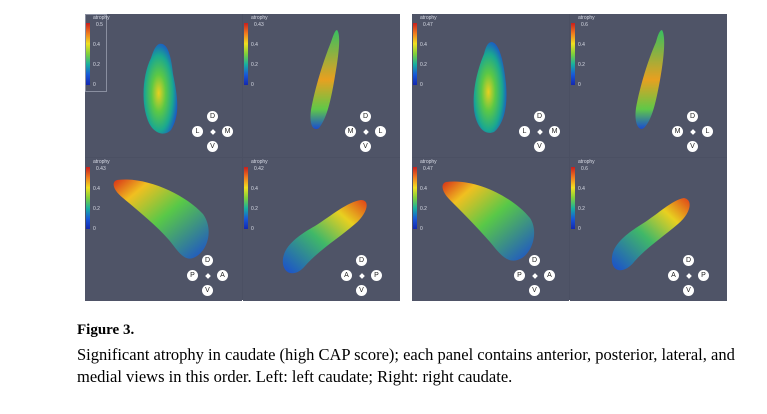 This screenshot has height=414, width=767. Describe the element at coordinates (96, 53) in the screenshot. I see `colorbar-frame` at that location.